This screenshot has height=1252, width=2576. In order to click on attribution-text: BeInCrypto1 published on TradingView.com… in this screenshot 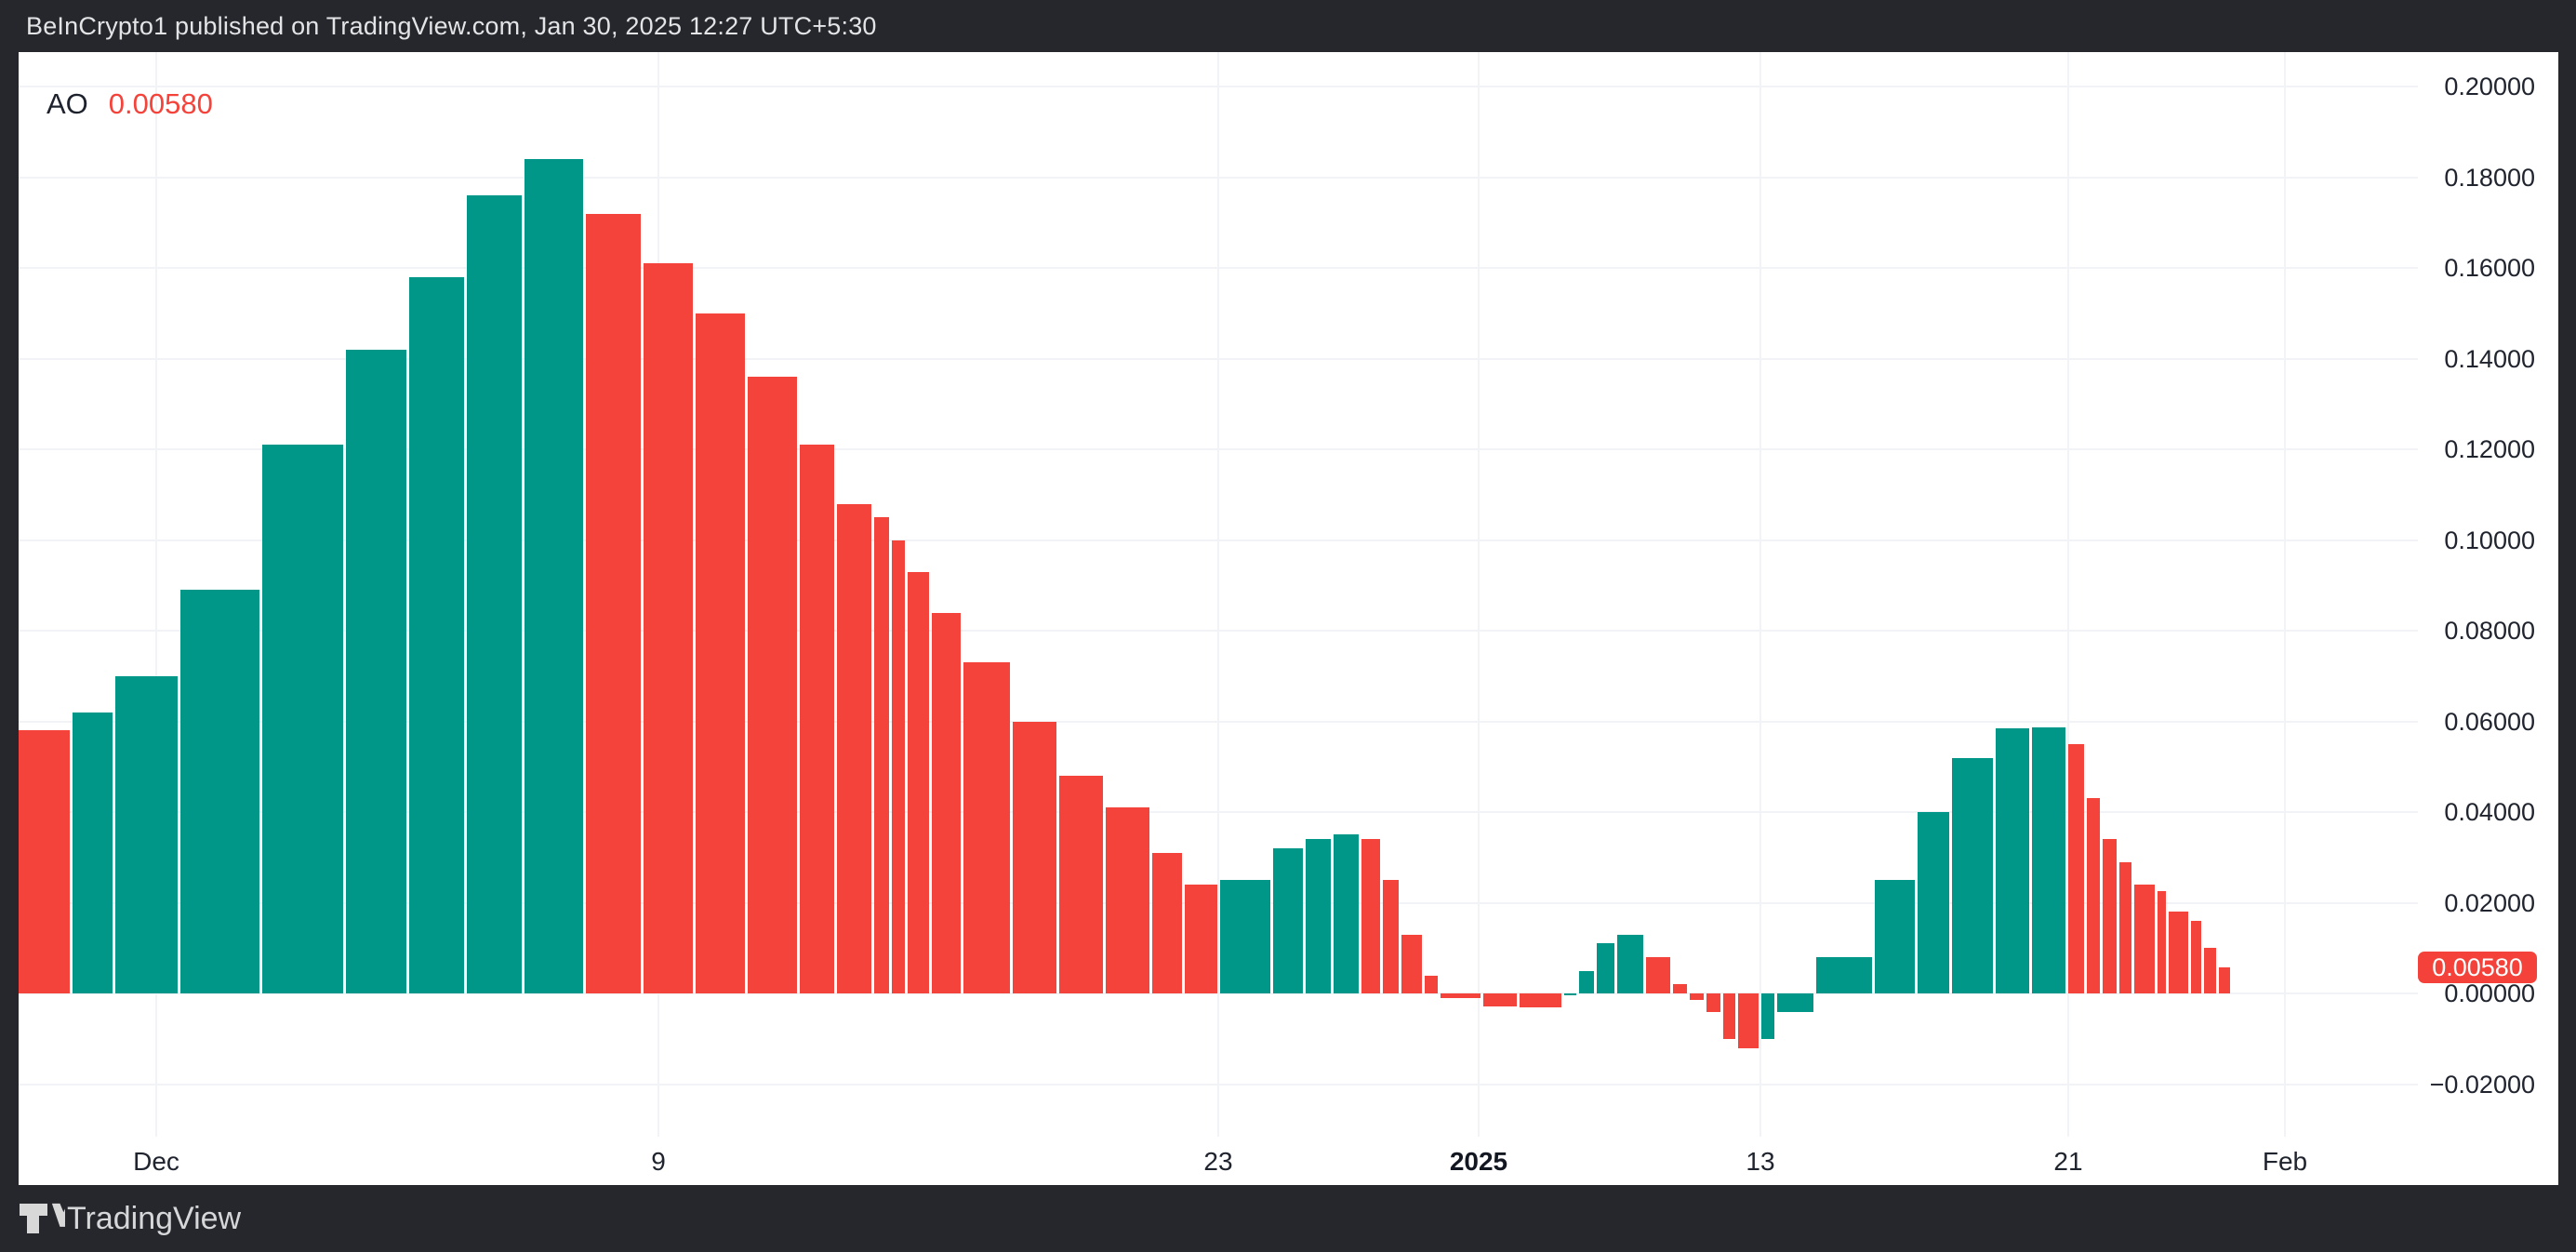, I will do `click(451, 26)`.